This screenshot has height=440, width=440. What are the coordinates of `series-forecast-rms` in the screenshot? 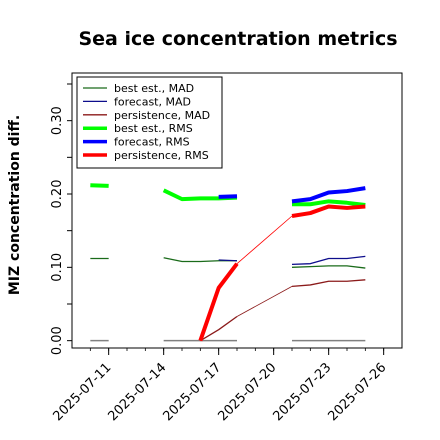 It's located at (292, 195).